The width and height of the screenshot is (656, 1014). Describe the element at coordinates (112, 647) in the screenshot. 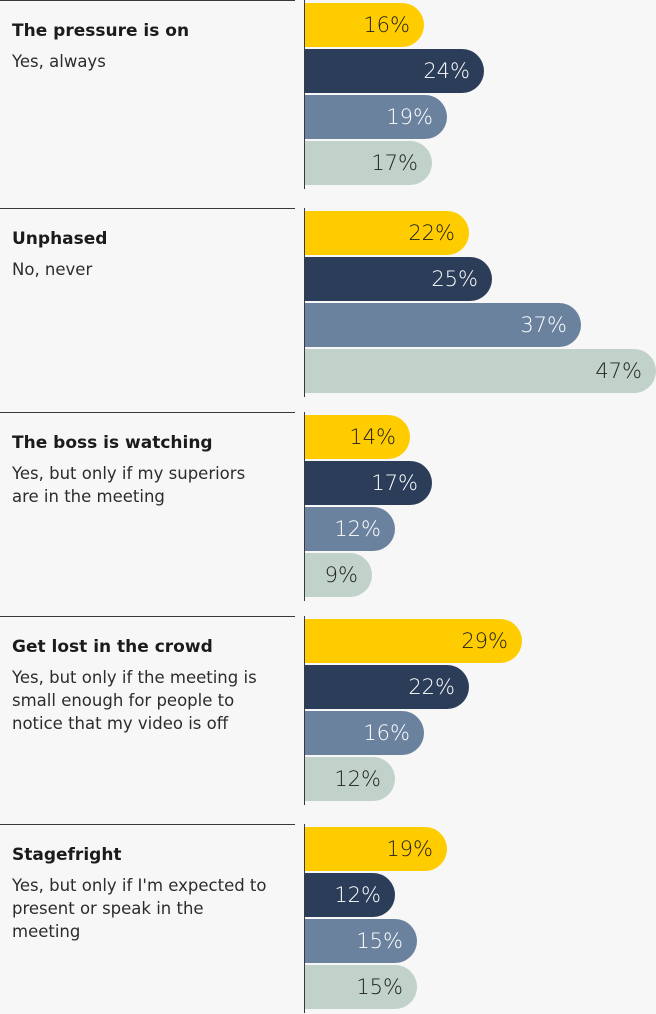

I see `group-title: Get lost in the crowd` at that location.